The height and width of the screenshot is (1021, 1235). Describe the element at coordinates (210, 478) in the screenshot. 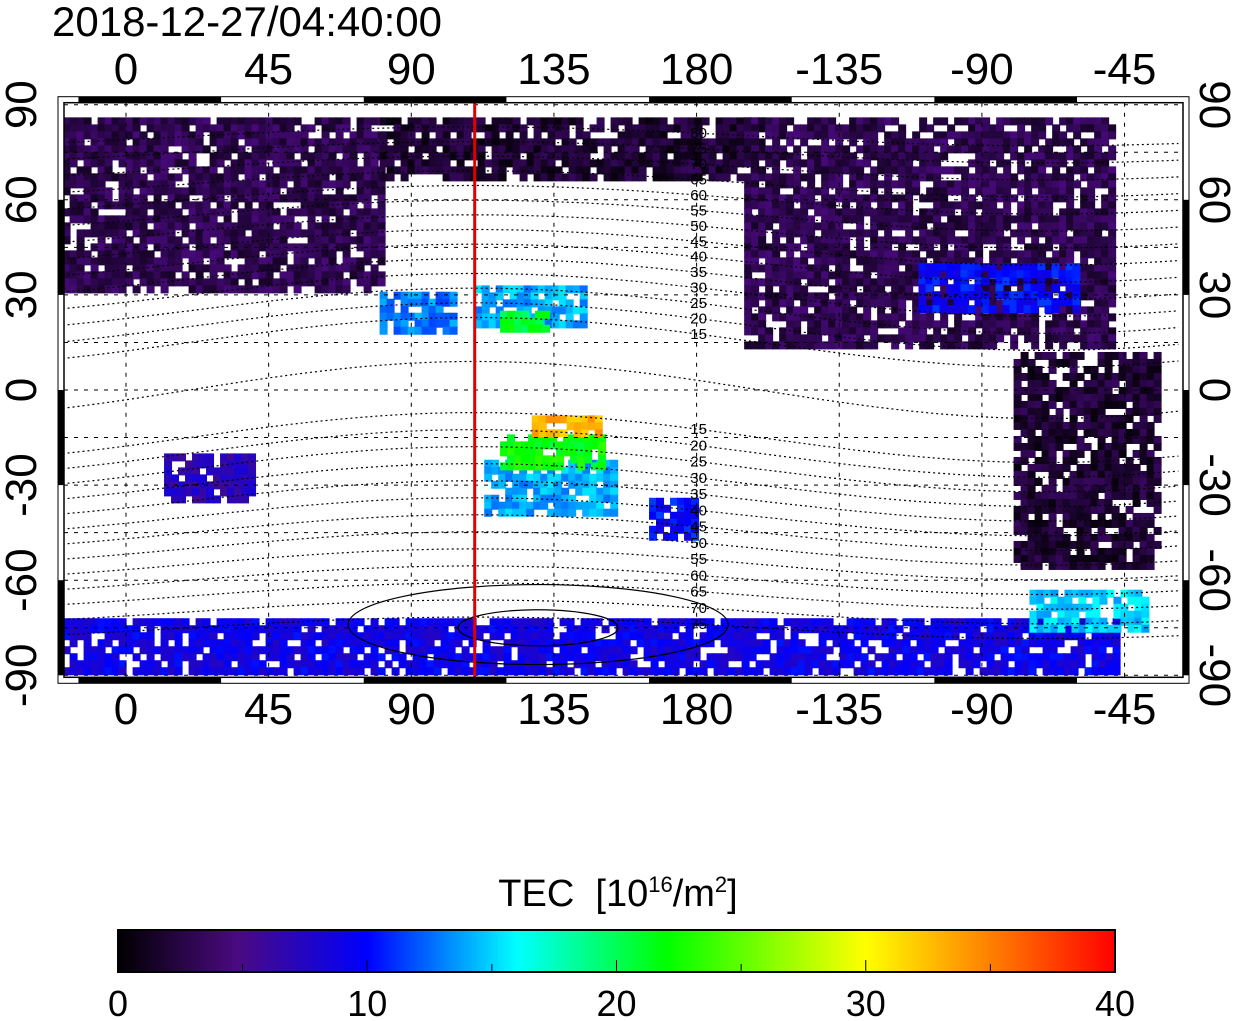

I see `tec-region-africa-south` at that location.